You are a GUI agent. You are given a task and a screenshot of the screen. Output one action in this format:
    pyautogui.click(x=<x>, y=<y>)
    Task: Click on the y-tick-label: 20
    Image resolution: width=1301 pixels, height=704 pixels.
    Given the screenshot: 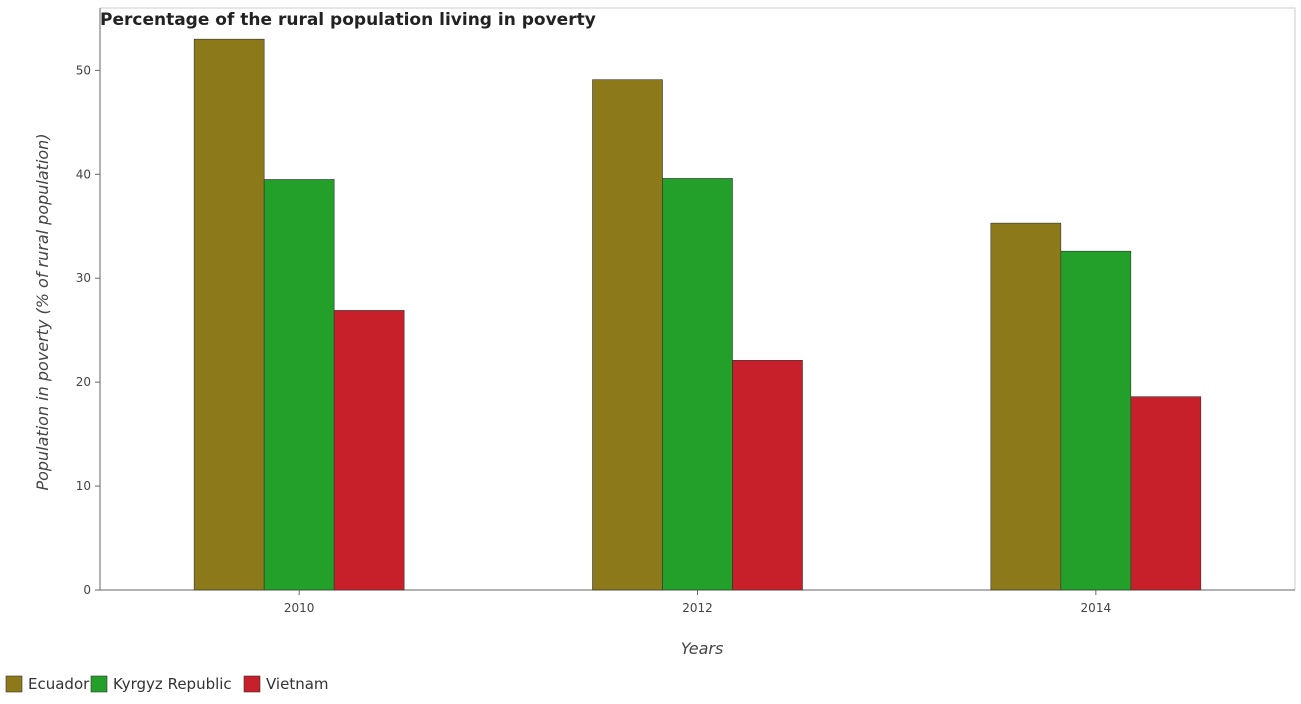 What is the action you would take?
    pyautogui.click(x=83, y=382)
    